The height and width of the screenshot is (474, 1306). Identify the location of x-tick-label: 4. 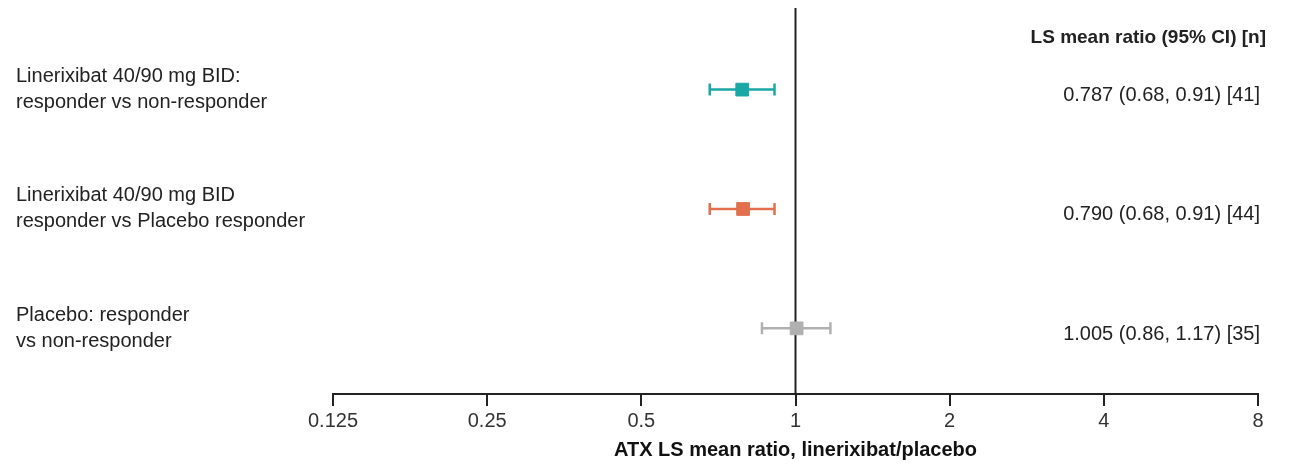
(1104, 419).